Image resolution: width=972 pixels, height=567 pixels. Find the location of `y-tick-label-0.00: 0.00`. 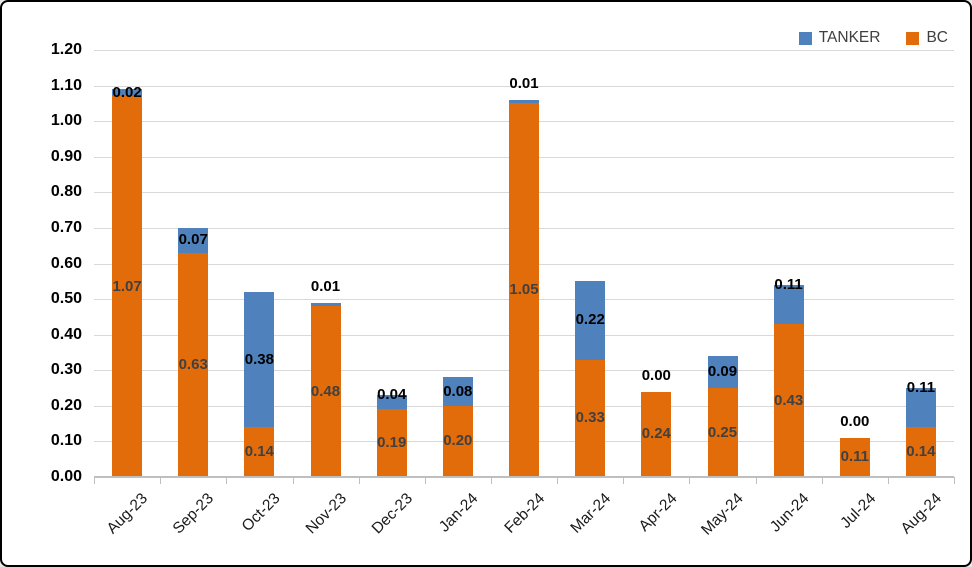

y-tick-label-0.00: 0.00 is located at coordinates (66, 476).